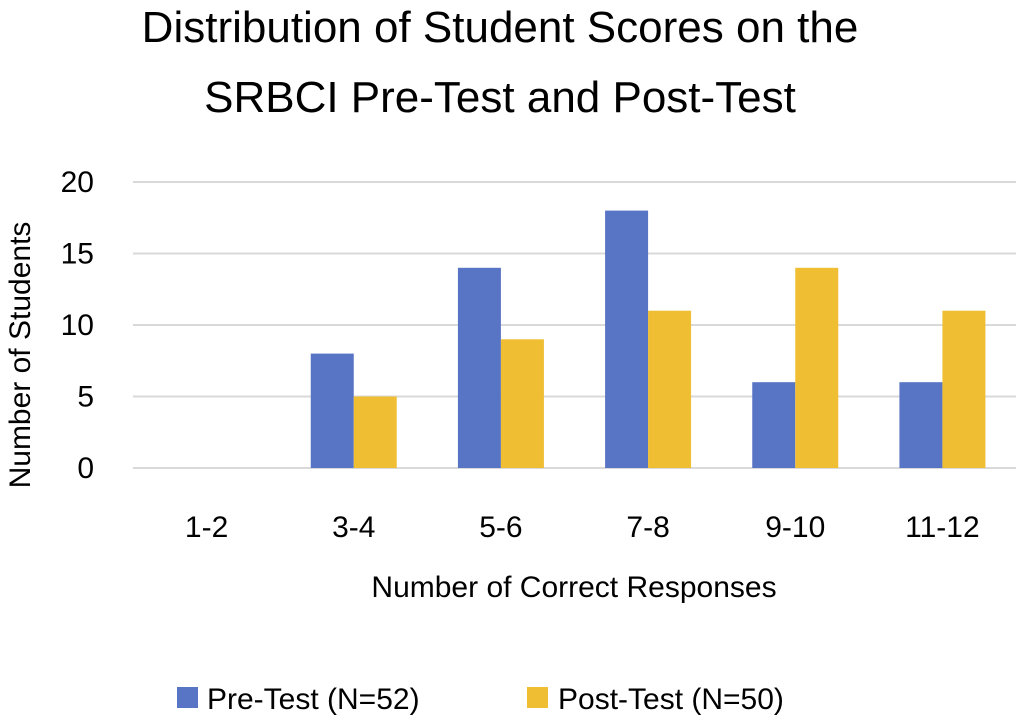 This screenshot has width=1023, height=723. What do you see at coordinates (77, 254) in the screenshot?
I see `y-tick-label: 15` at bounding box center [77, 254].